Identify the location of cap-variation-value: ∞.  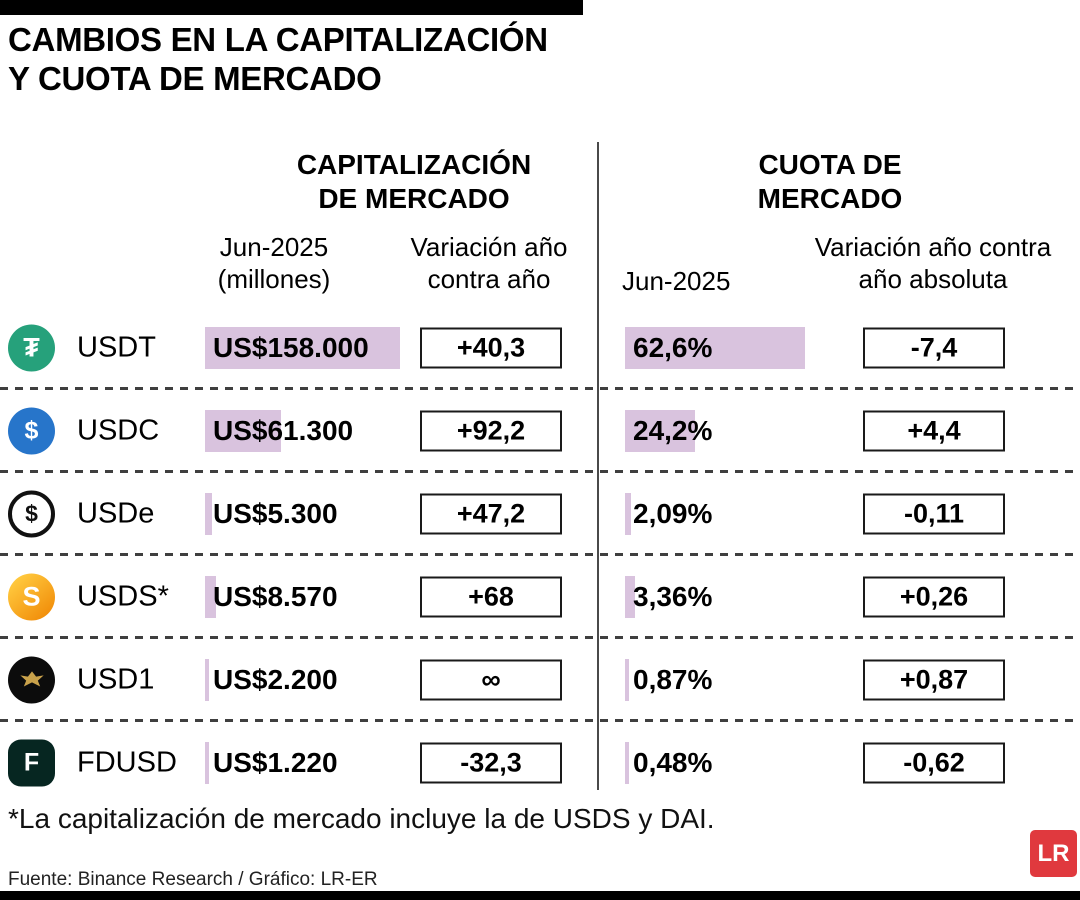
(491, 679).